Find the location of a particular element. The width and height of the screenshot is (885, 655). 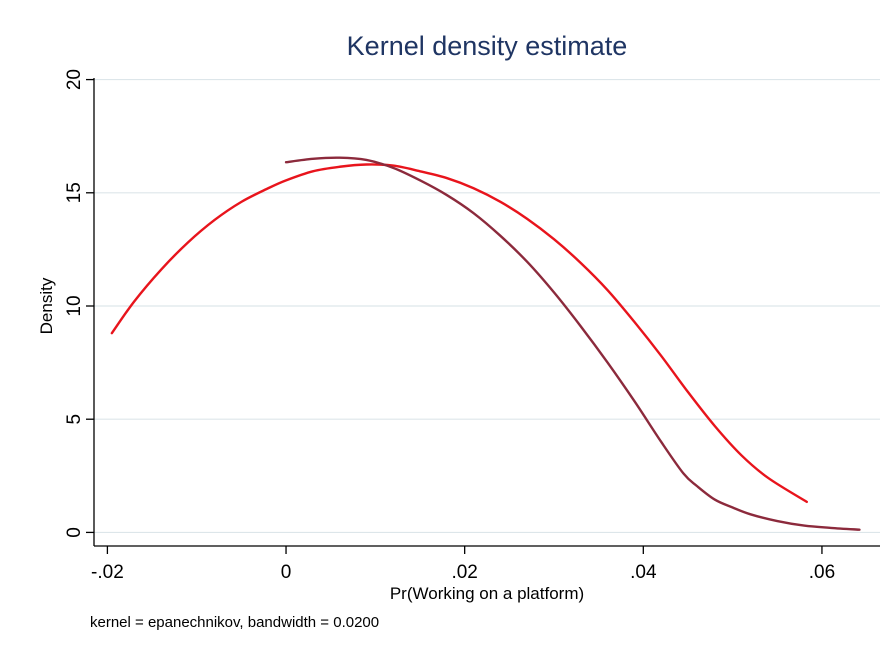

y-tick-label-1: 5 is located at coordinates (74, 419).